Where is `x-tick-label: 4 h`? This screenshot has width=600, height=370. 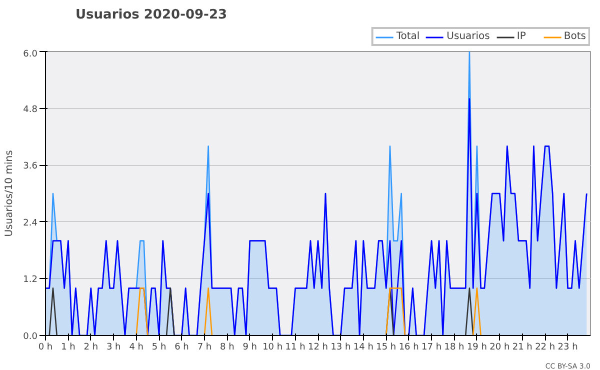 x-tick-label: 4 h is located at coordinates (136, 347).